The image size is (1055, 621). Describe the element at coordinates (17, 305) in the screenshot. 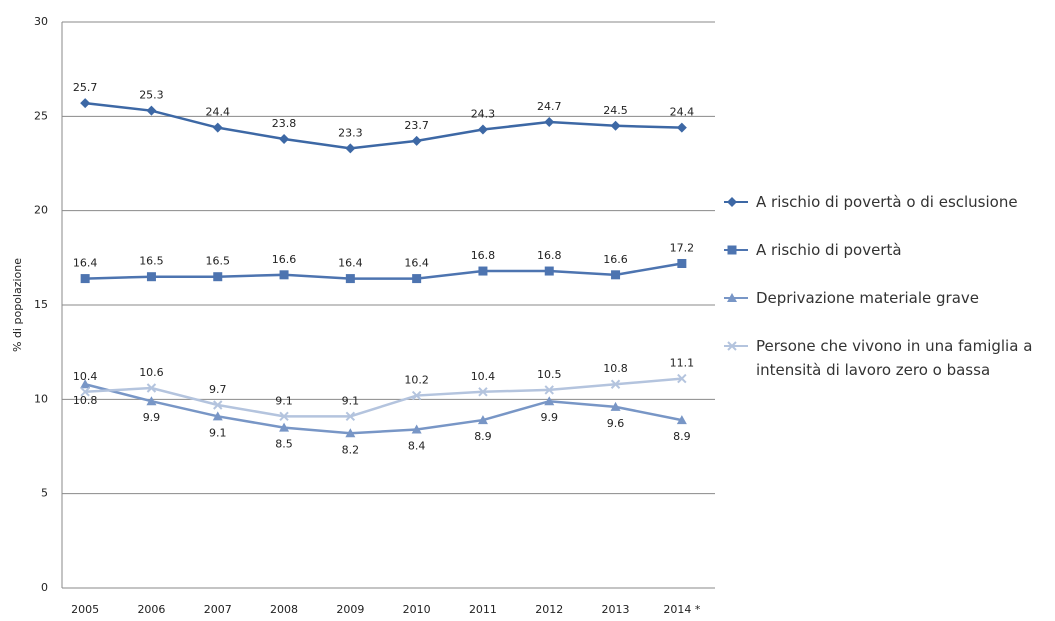

I see `y-axis-title: % di popolazione` at that location.